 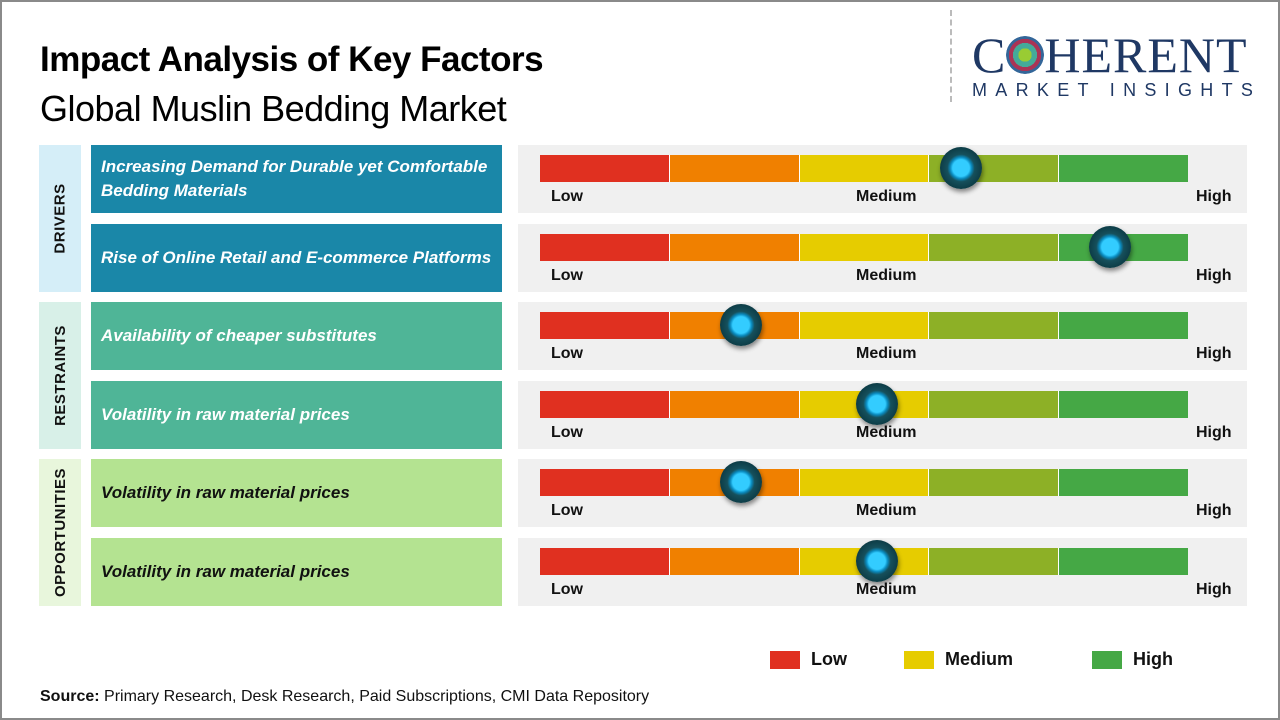 I want to click on divider, so click(x=951, y=56).